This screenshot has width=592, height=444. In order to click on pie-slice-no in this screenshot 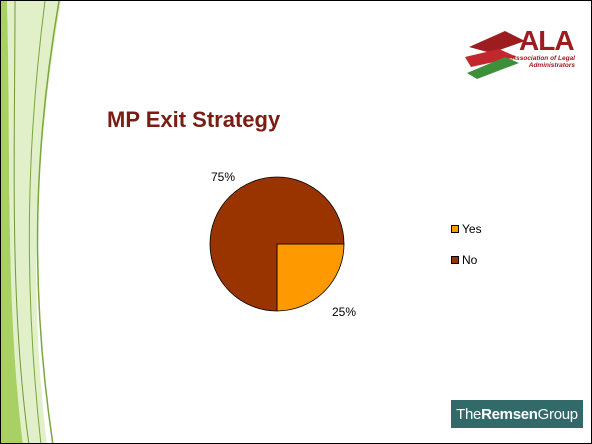, I will do `click(277, 244)`.